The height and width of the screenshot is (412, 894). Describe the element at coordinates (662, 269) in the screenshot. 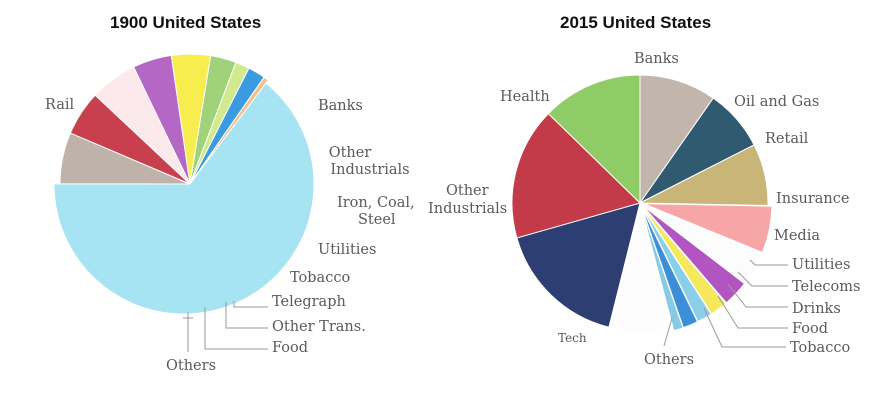

I see `slice-tobacco` at that location.